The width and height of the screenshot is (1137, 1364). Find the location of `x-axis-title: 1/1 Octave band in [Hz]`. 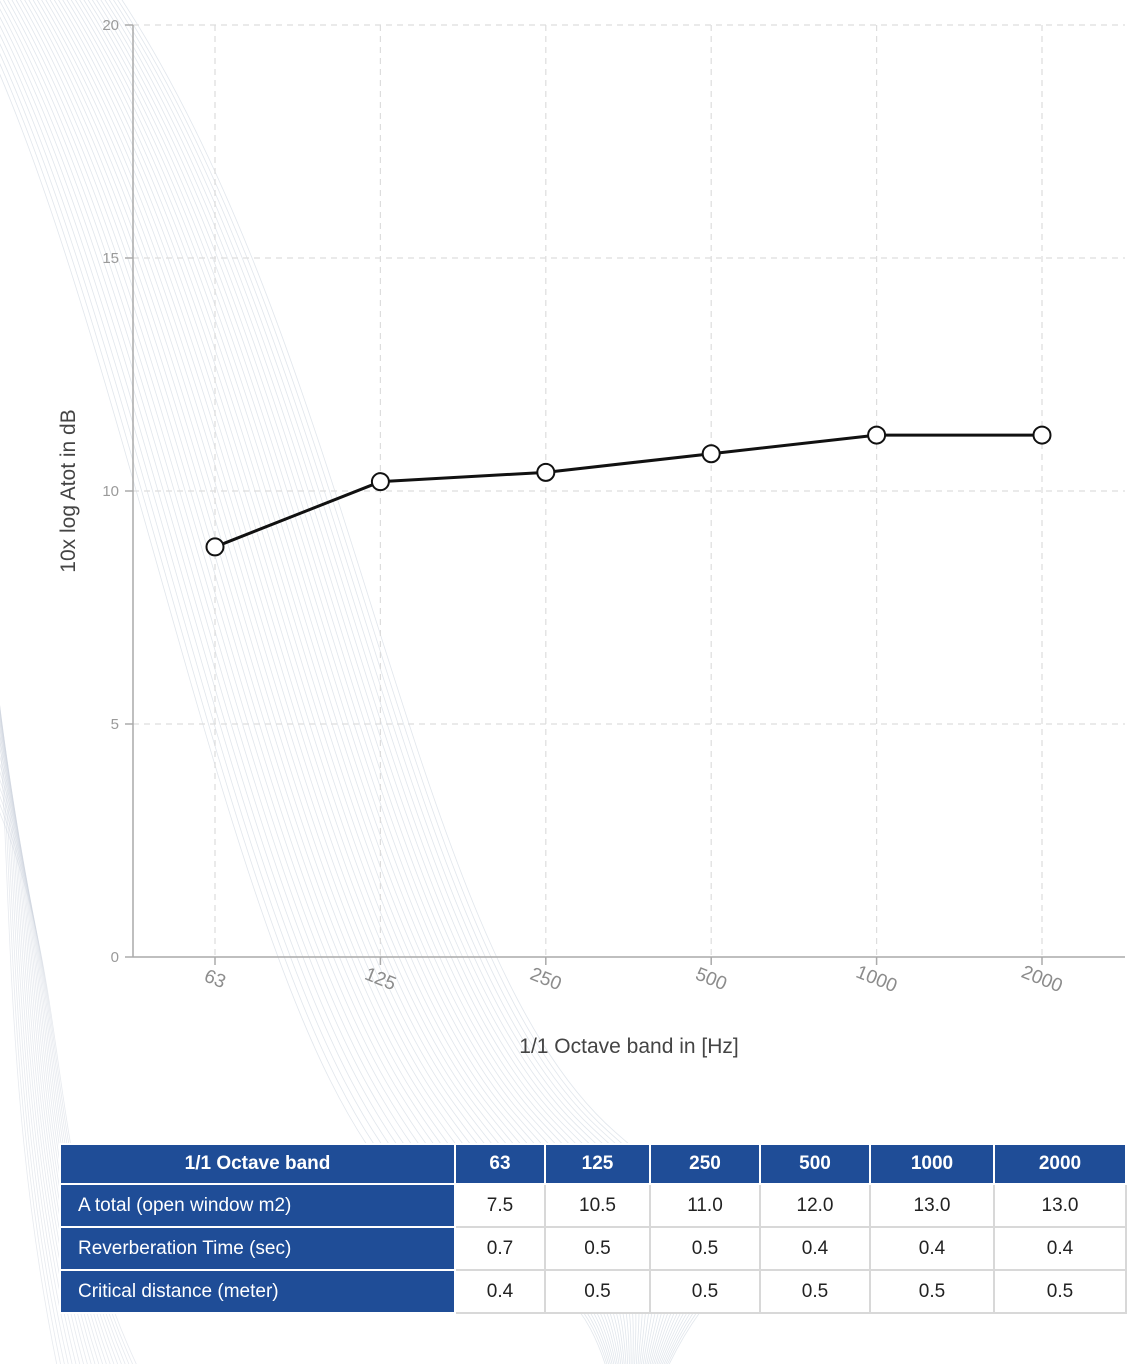

x-axis-title: 1/1 Octave band in [Hz] is located at coordinates (628, 1046).